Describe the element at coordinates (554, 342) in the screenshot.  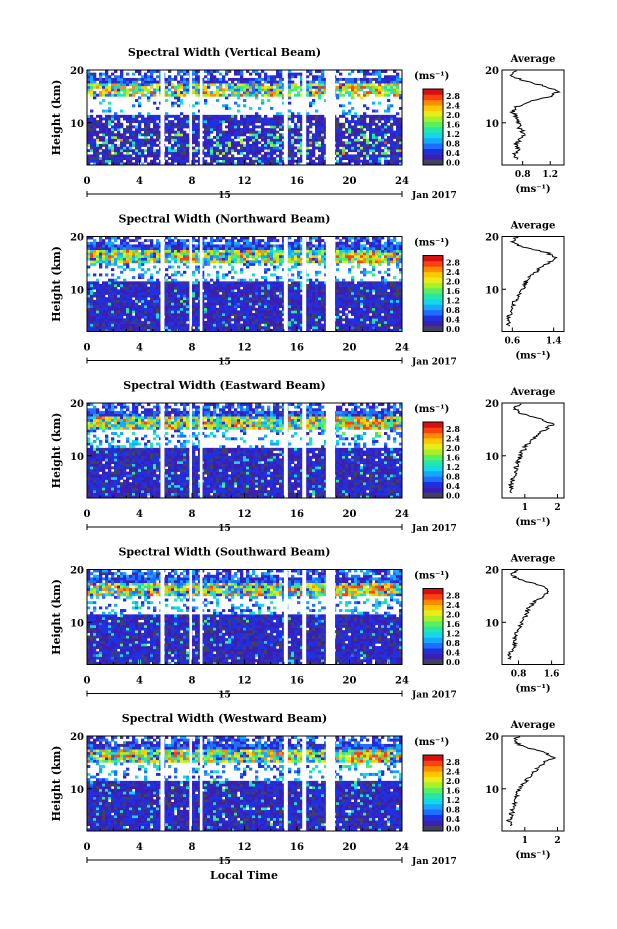
I see `average-x-tick-label: 1.4` at that location.